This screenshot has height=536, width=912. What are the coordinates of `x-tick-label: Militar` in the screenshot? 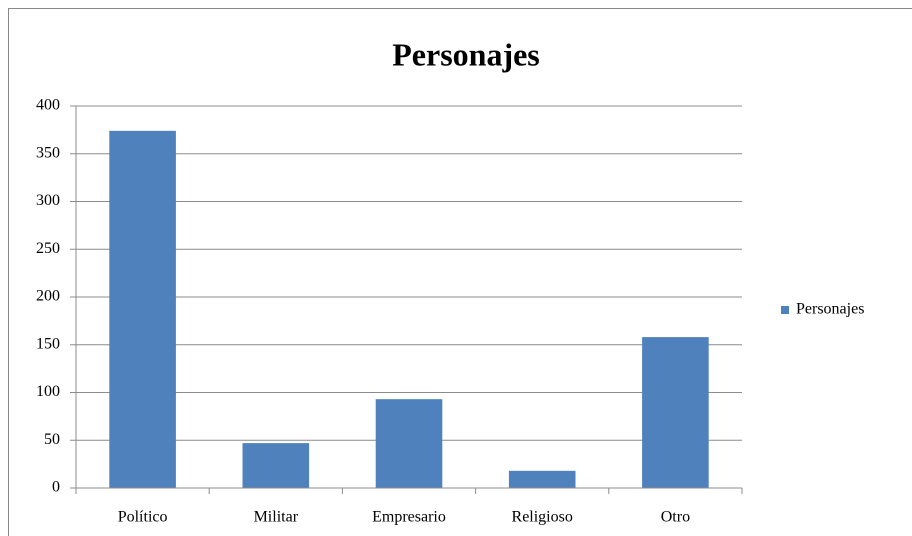 It's located at (276, 517).